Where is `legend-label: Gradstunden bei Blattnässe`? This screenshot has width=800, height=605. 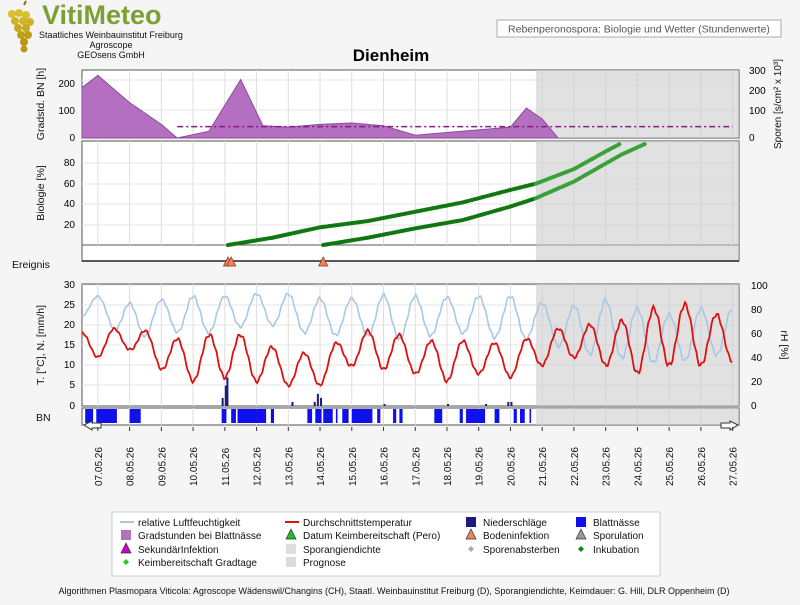 legend-label: Gradstunden bei Blattnässe is located at coordinates (200, 536).